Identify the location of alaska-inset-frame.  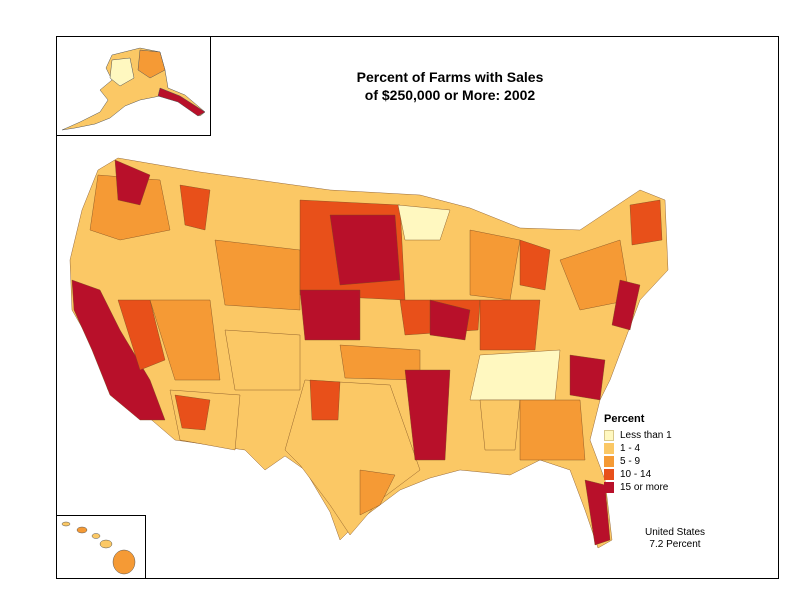
(133, 86).